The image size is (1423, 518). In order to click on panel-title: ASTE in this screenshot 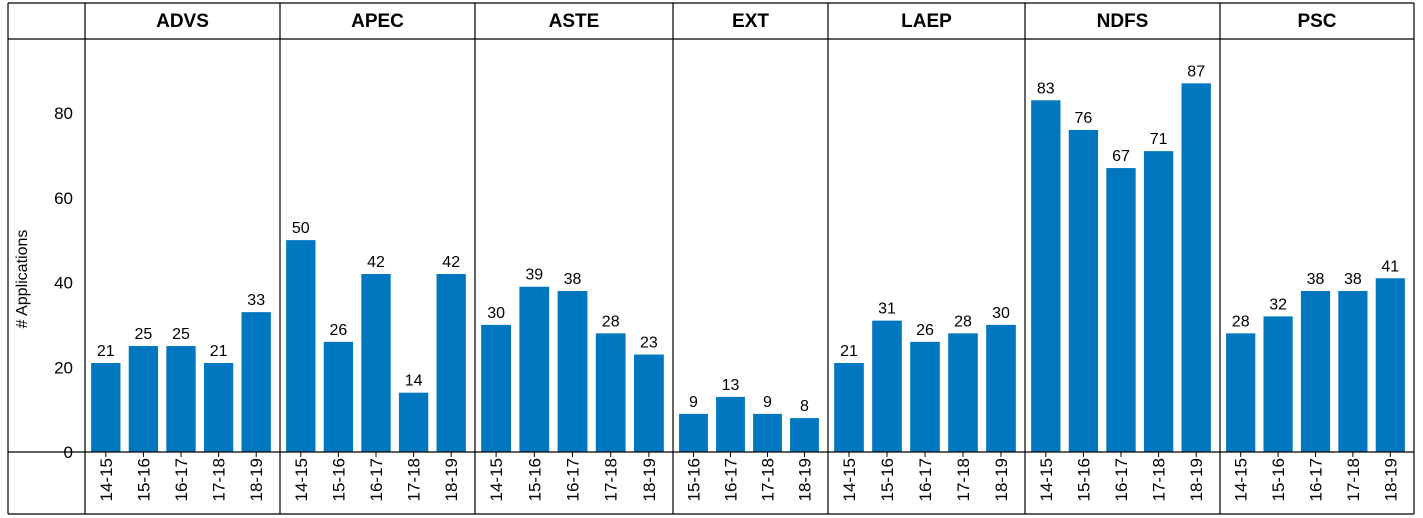, I will do `click(574, 21)`.